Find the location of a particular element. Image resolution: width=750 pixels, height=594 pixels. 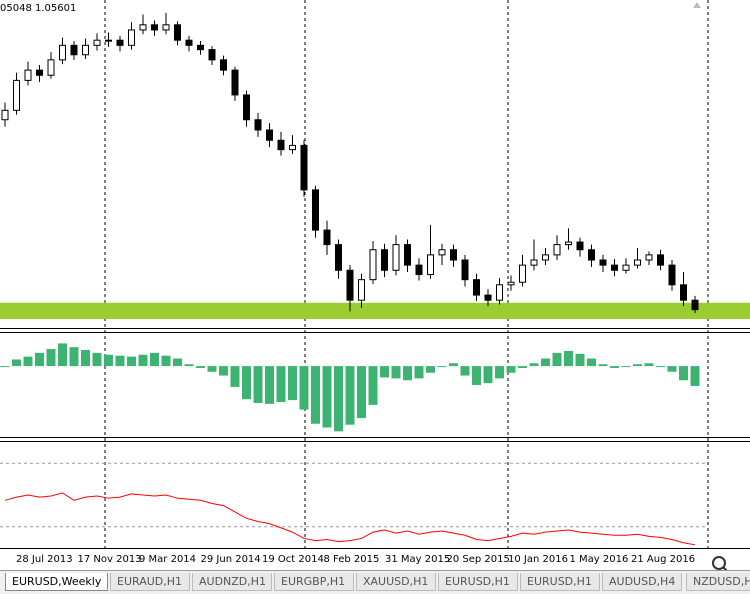

chart-tab: NZDUSD,H1 is located at coordinates (718, 582).